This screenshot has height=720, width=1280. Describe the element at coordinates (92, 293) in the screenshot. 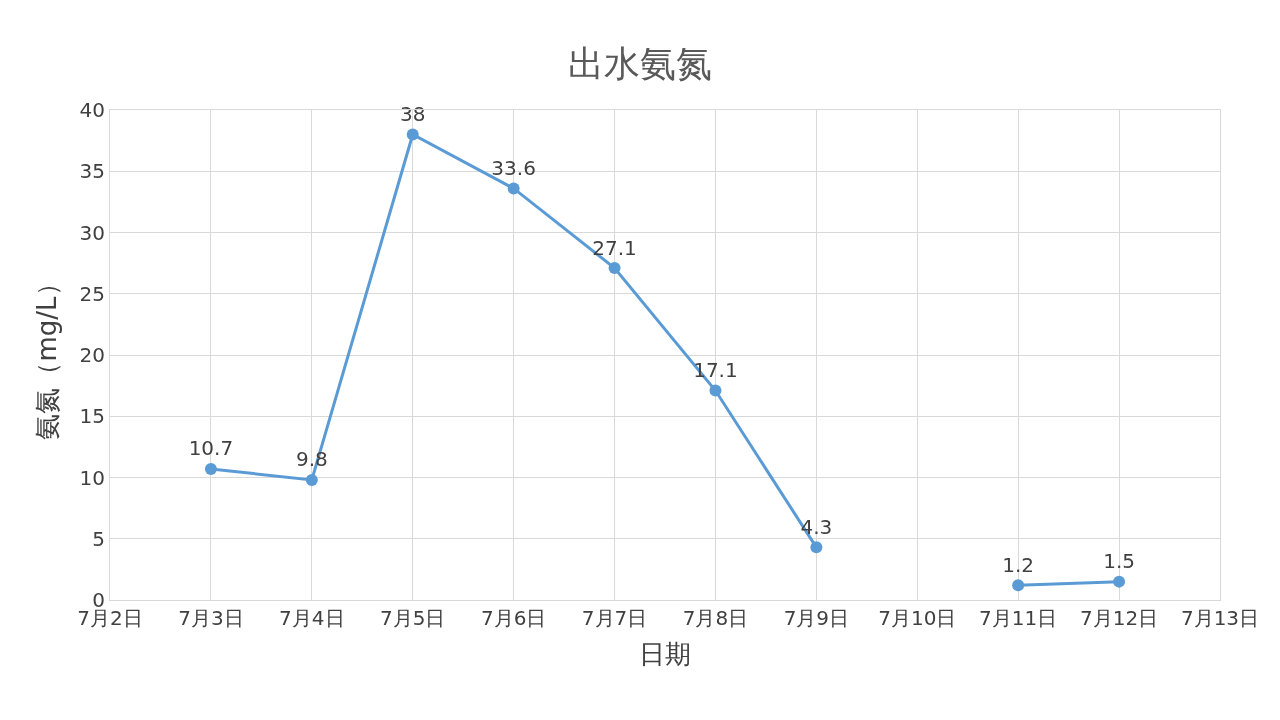

I see `y-tick-label: 25` at that location.